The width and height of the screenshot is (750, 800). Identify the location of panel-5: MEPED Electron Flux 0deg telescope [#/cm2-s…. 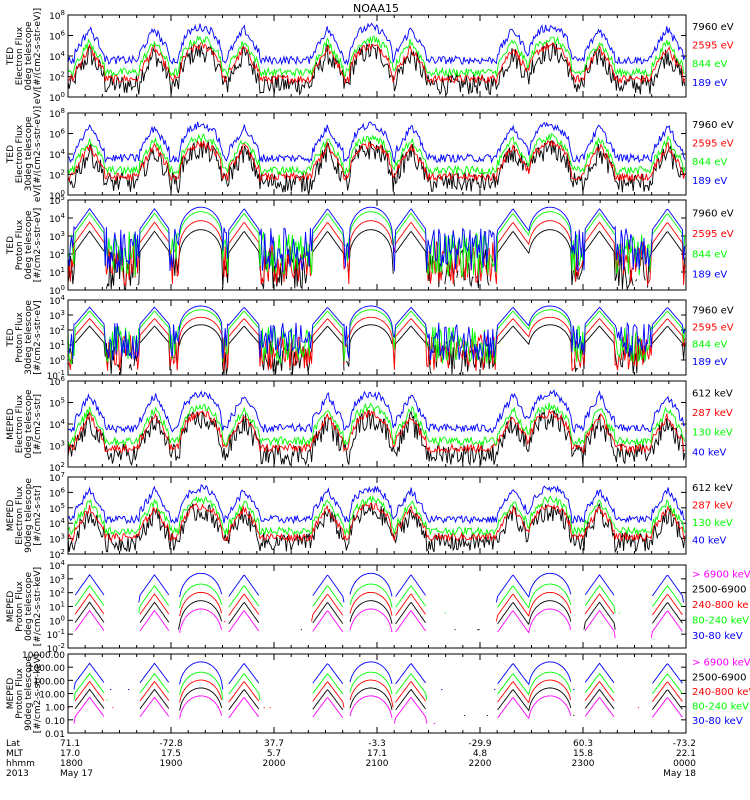
(369, 424).